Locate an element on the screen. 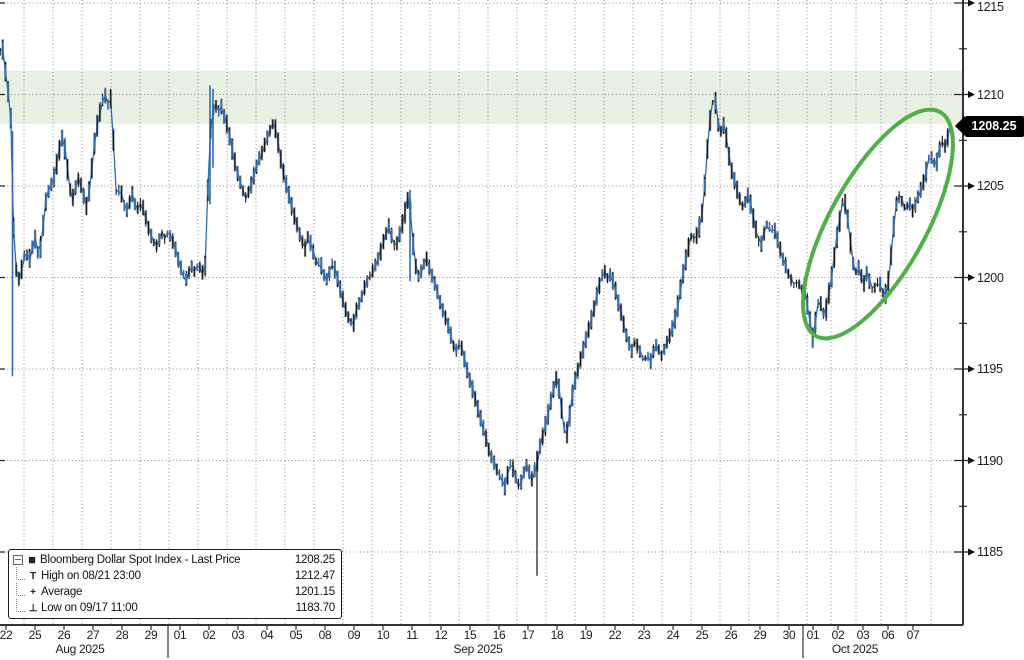 This screenshot has width=1024, height=660. x-axis-day-label: 19 is located at coordinates (586, 635).